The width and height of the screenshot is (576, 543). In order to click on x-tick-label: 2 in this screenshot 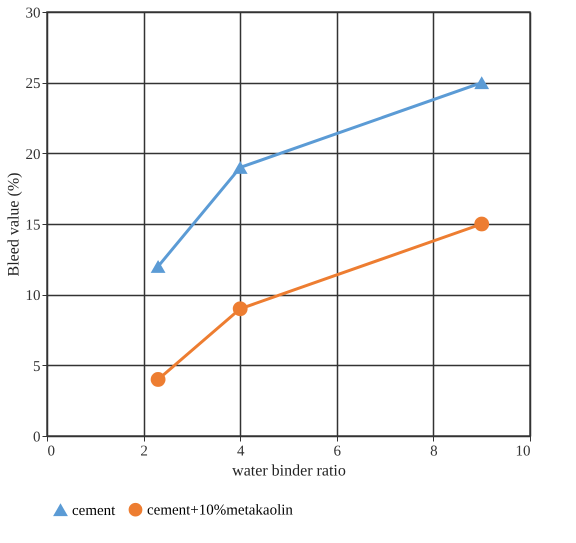, I will do `click(144, 452)`.